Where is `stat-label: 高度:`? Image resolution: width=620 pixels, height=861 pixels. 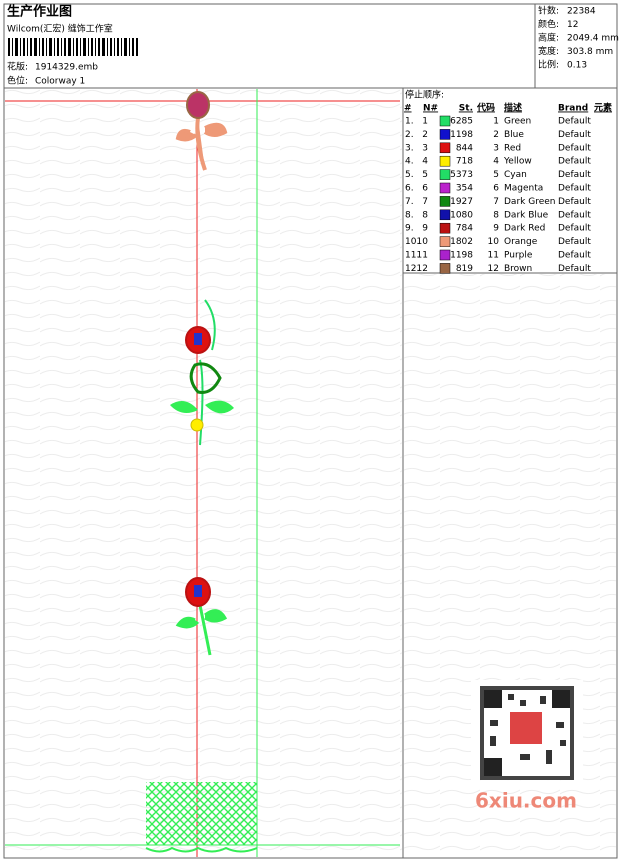
stat-label: 高度: is located at coordinates (548, 38).